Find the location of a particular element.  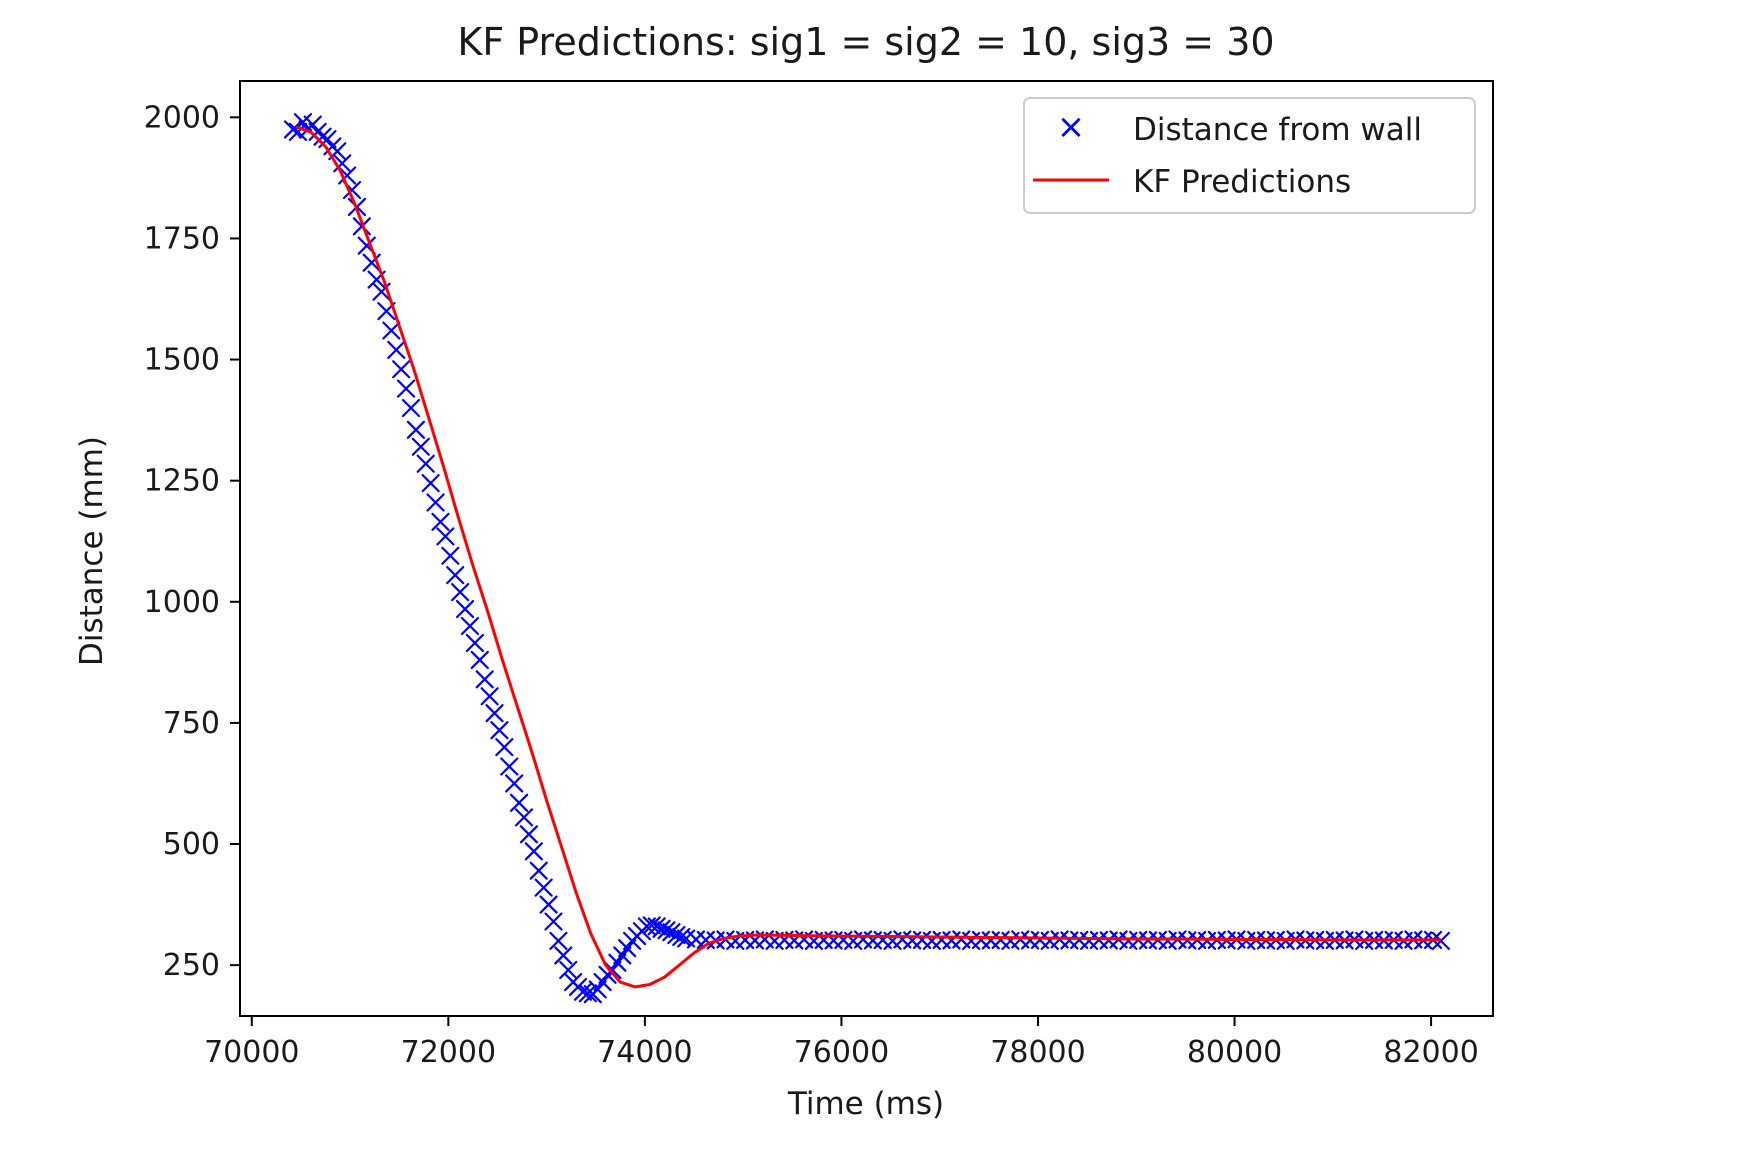

y-tick-label: 1500 is located at coordinates (182, 360).